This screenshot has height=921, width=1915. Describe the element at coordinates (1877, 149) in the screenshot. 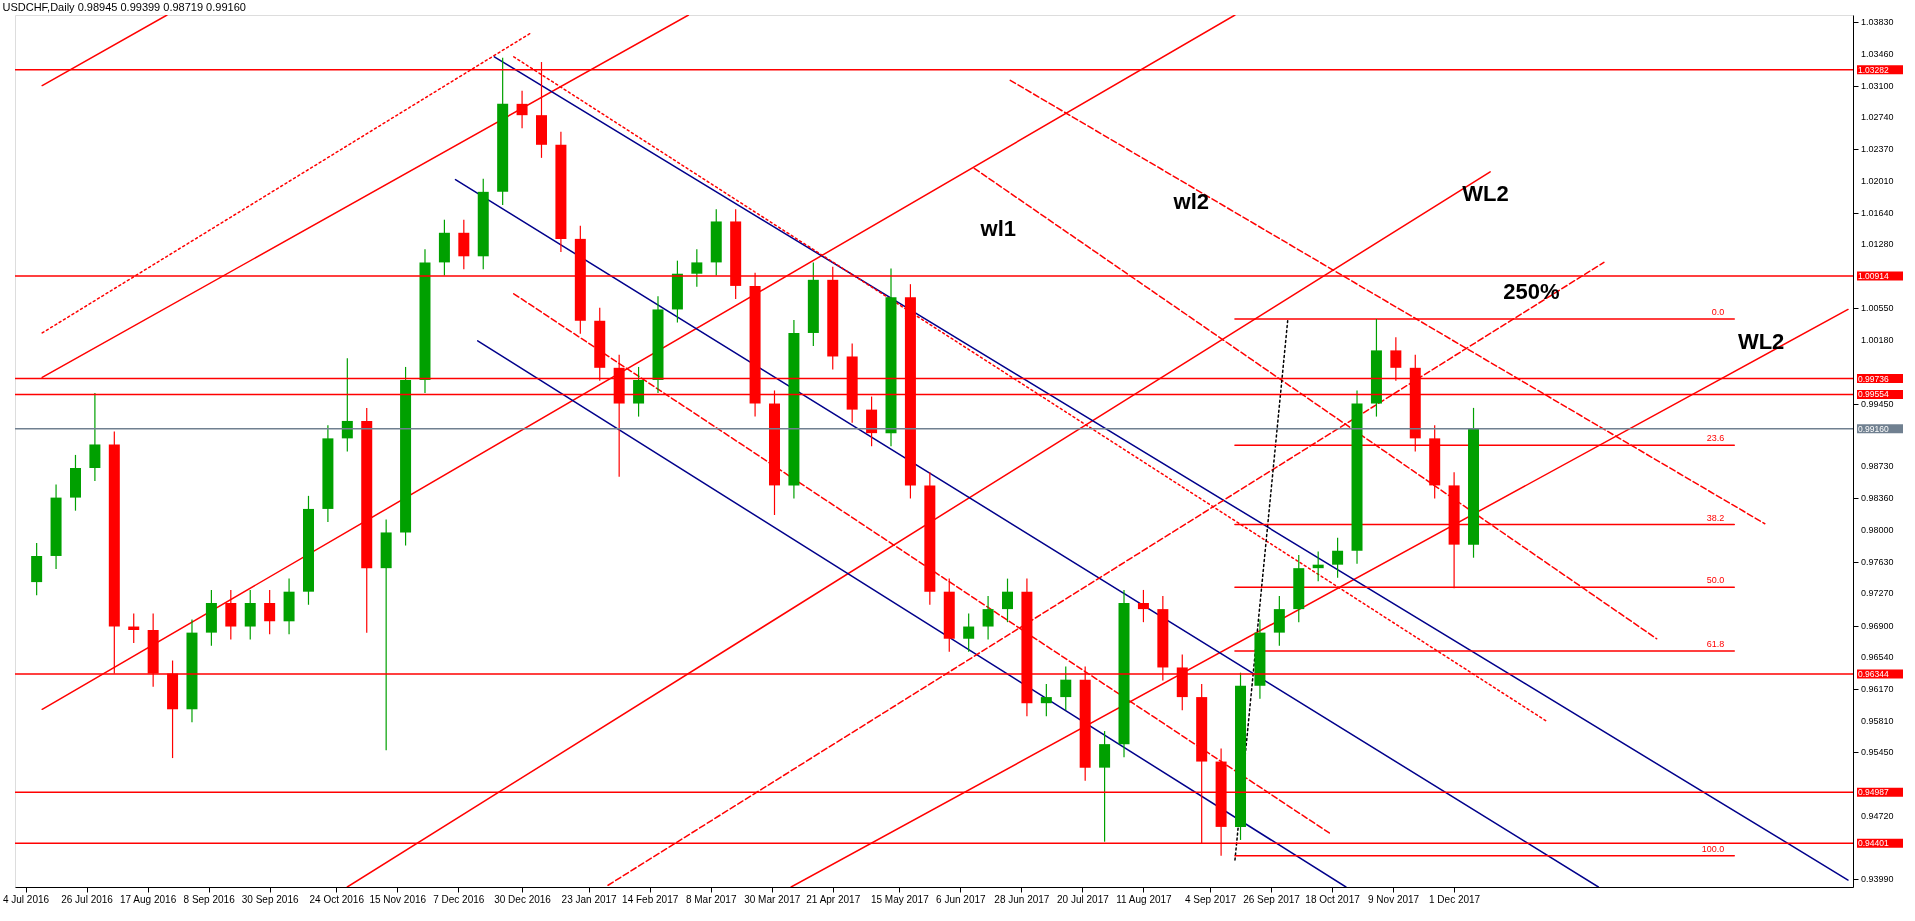

I see `y-tick-label: 1.02370` at that location.